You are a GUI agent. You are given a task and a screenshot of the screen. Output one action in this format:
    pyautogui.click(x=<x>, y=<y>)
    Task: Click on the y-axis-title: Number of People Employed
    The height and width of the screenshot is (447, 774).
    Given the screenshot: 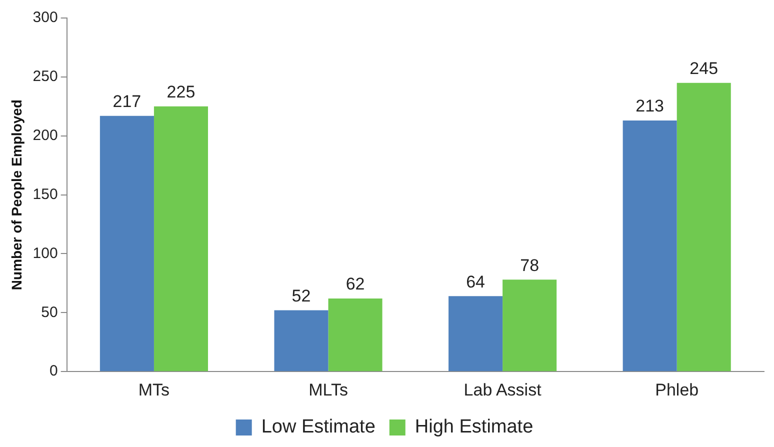 What is the action you would take?
    pyautogui.click(x=16, y=195)
    